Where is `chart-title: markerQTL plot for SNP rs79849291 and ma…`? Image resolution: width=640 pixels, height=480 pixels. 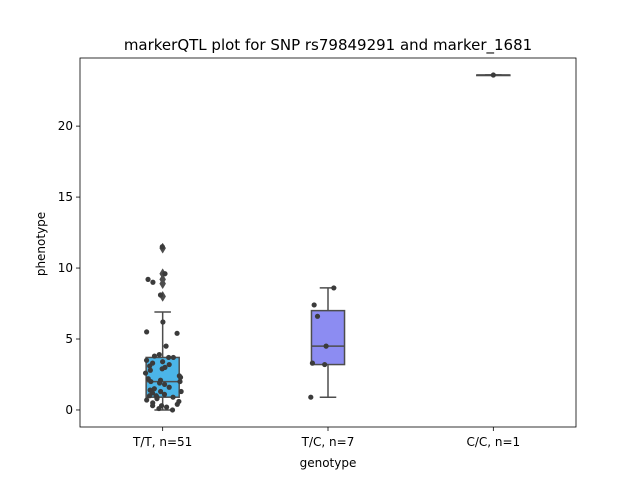 chart-title: markerQTL plot for SNP rs79849291 and ma… is located at coordinates (328, 45).